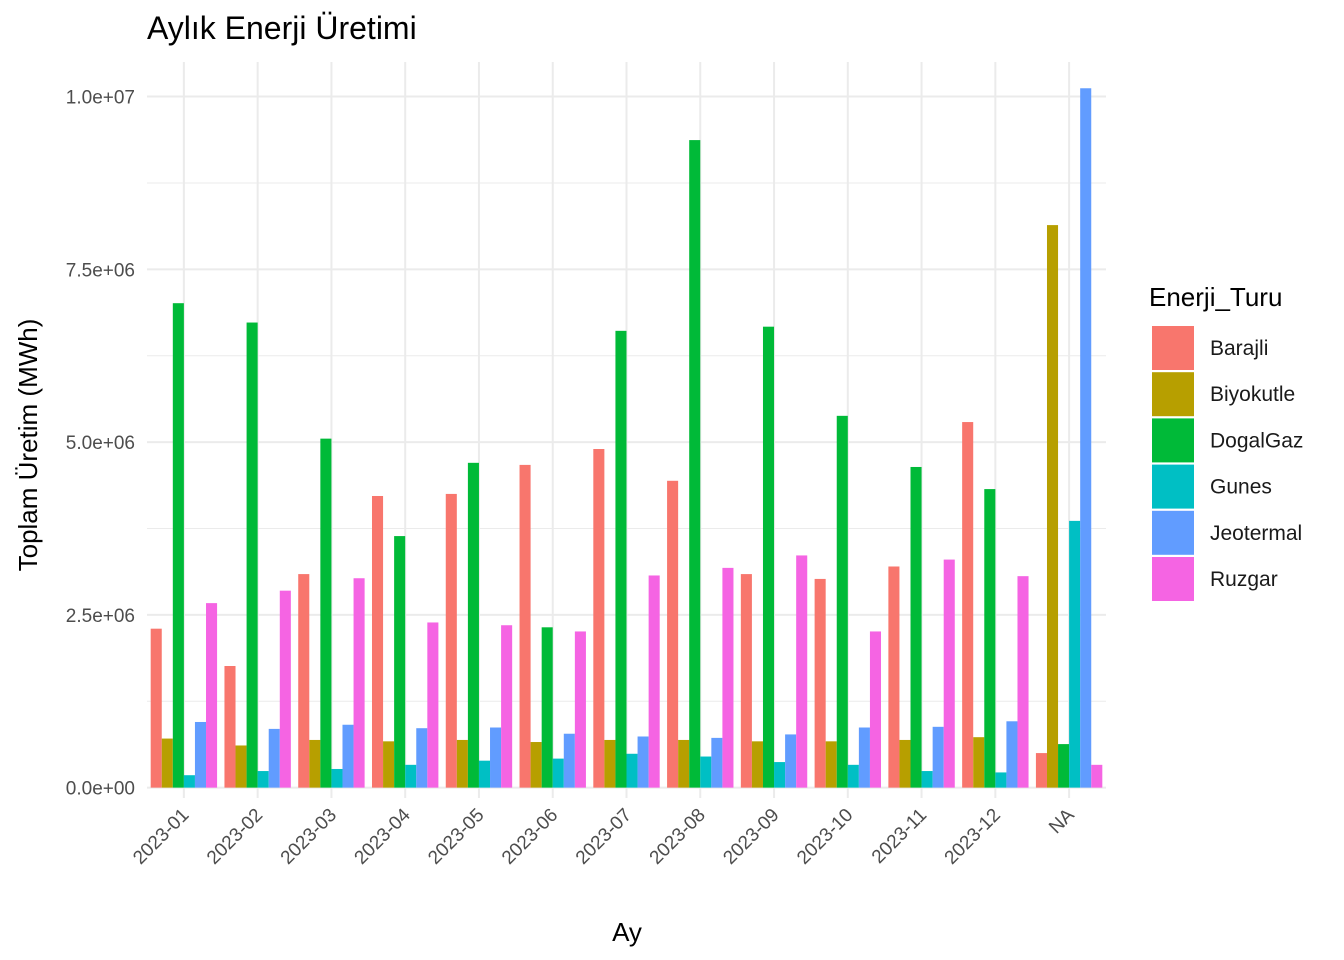  I want to click on y-tick-label: 1.0e+07, so click(100, 98).